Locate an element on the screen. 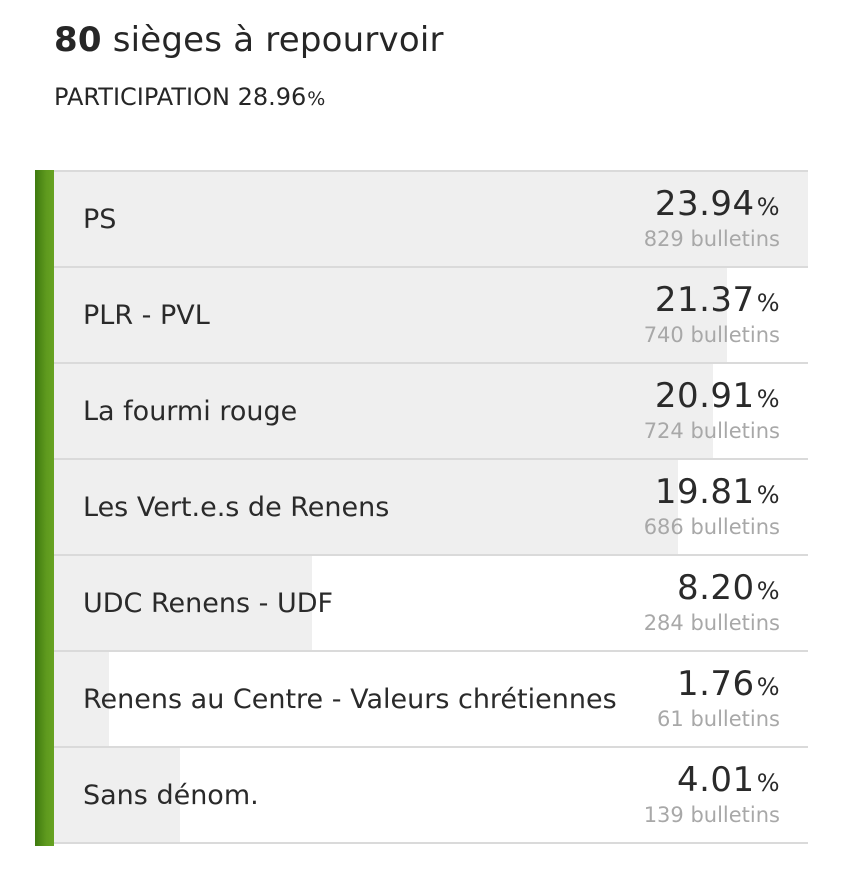 This screenshot has width=843, height=890. result-row: PLR - PVL 21.37% 740 bulletins is located at coordinates (431, 316).